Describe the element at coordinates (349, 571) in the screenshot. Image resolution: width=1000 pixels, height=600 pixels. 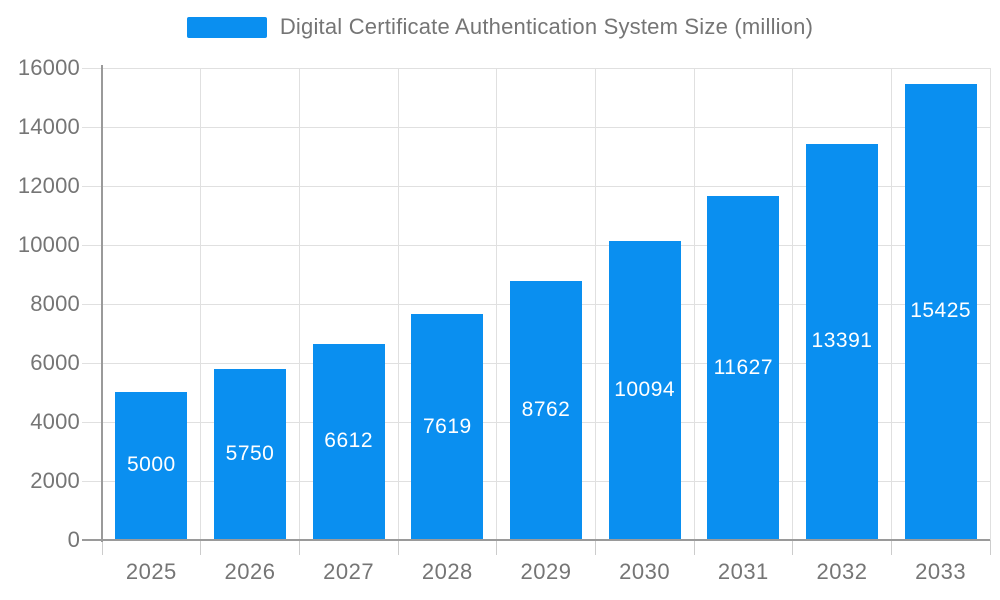
I see `x-tick-label: 2027` at that location.